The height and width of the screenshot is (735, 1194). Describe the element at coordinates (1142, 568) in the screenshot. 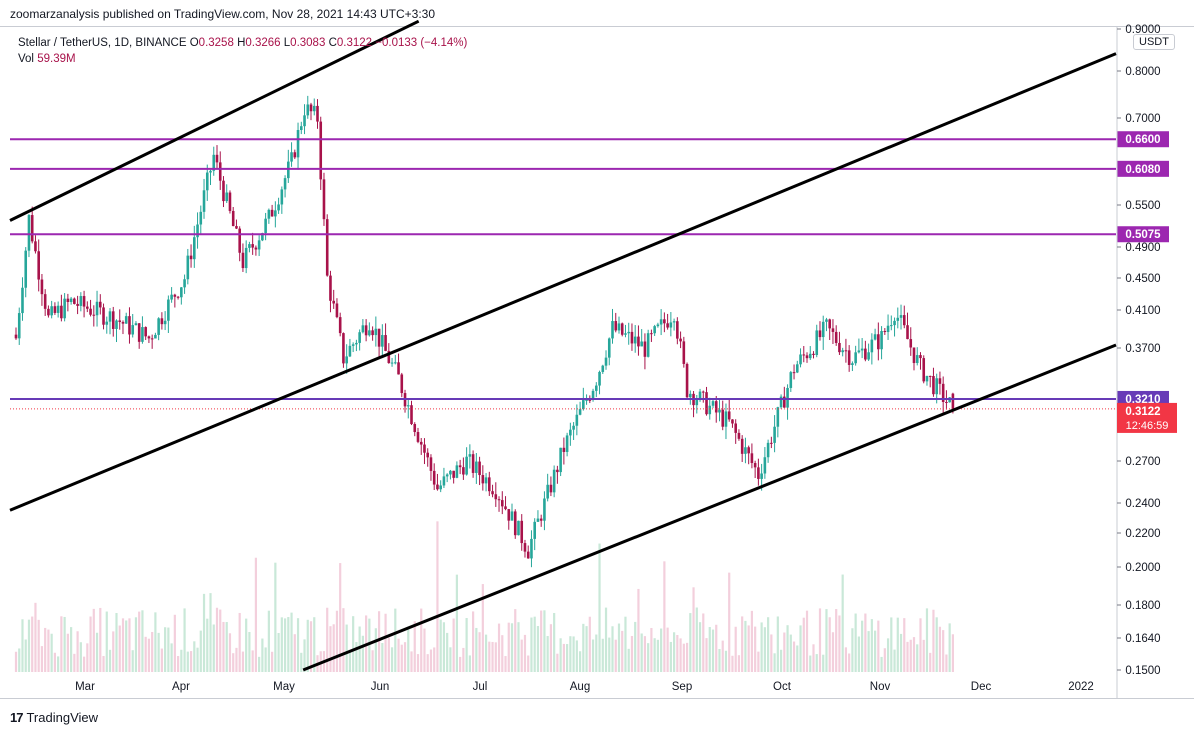

I see `price-tick-label: 0.2000` at that location.